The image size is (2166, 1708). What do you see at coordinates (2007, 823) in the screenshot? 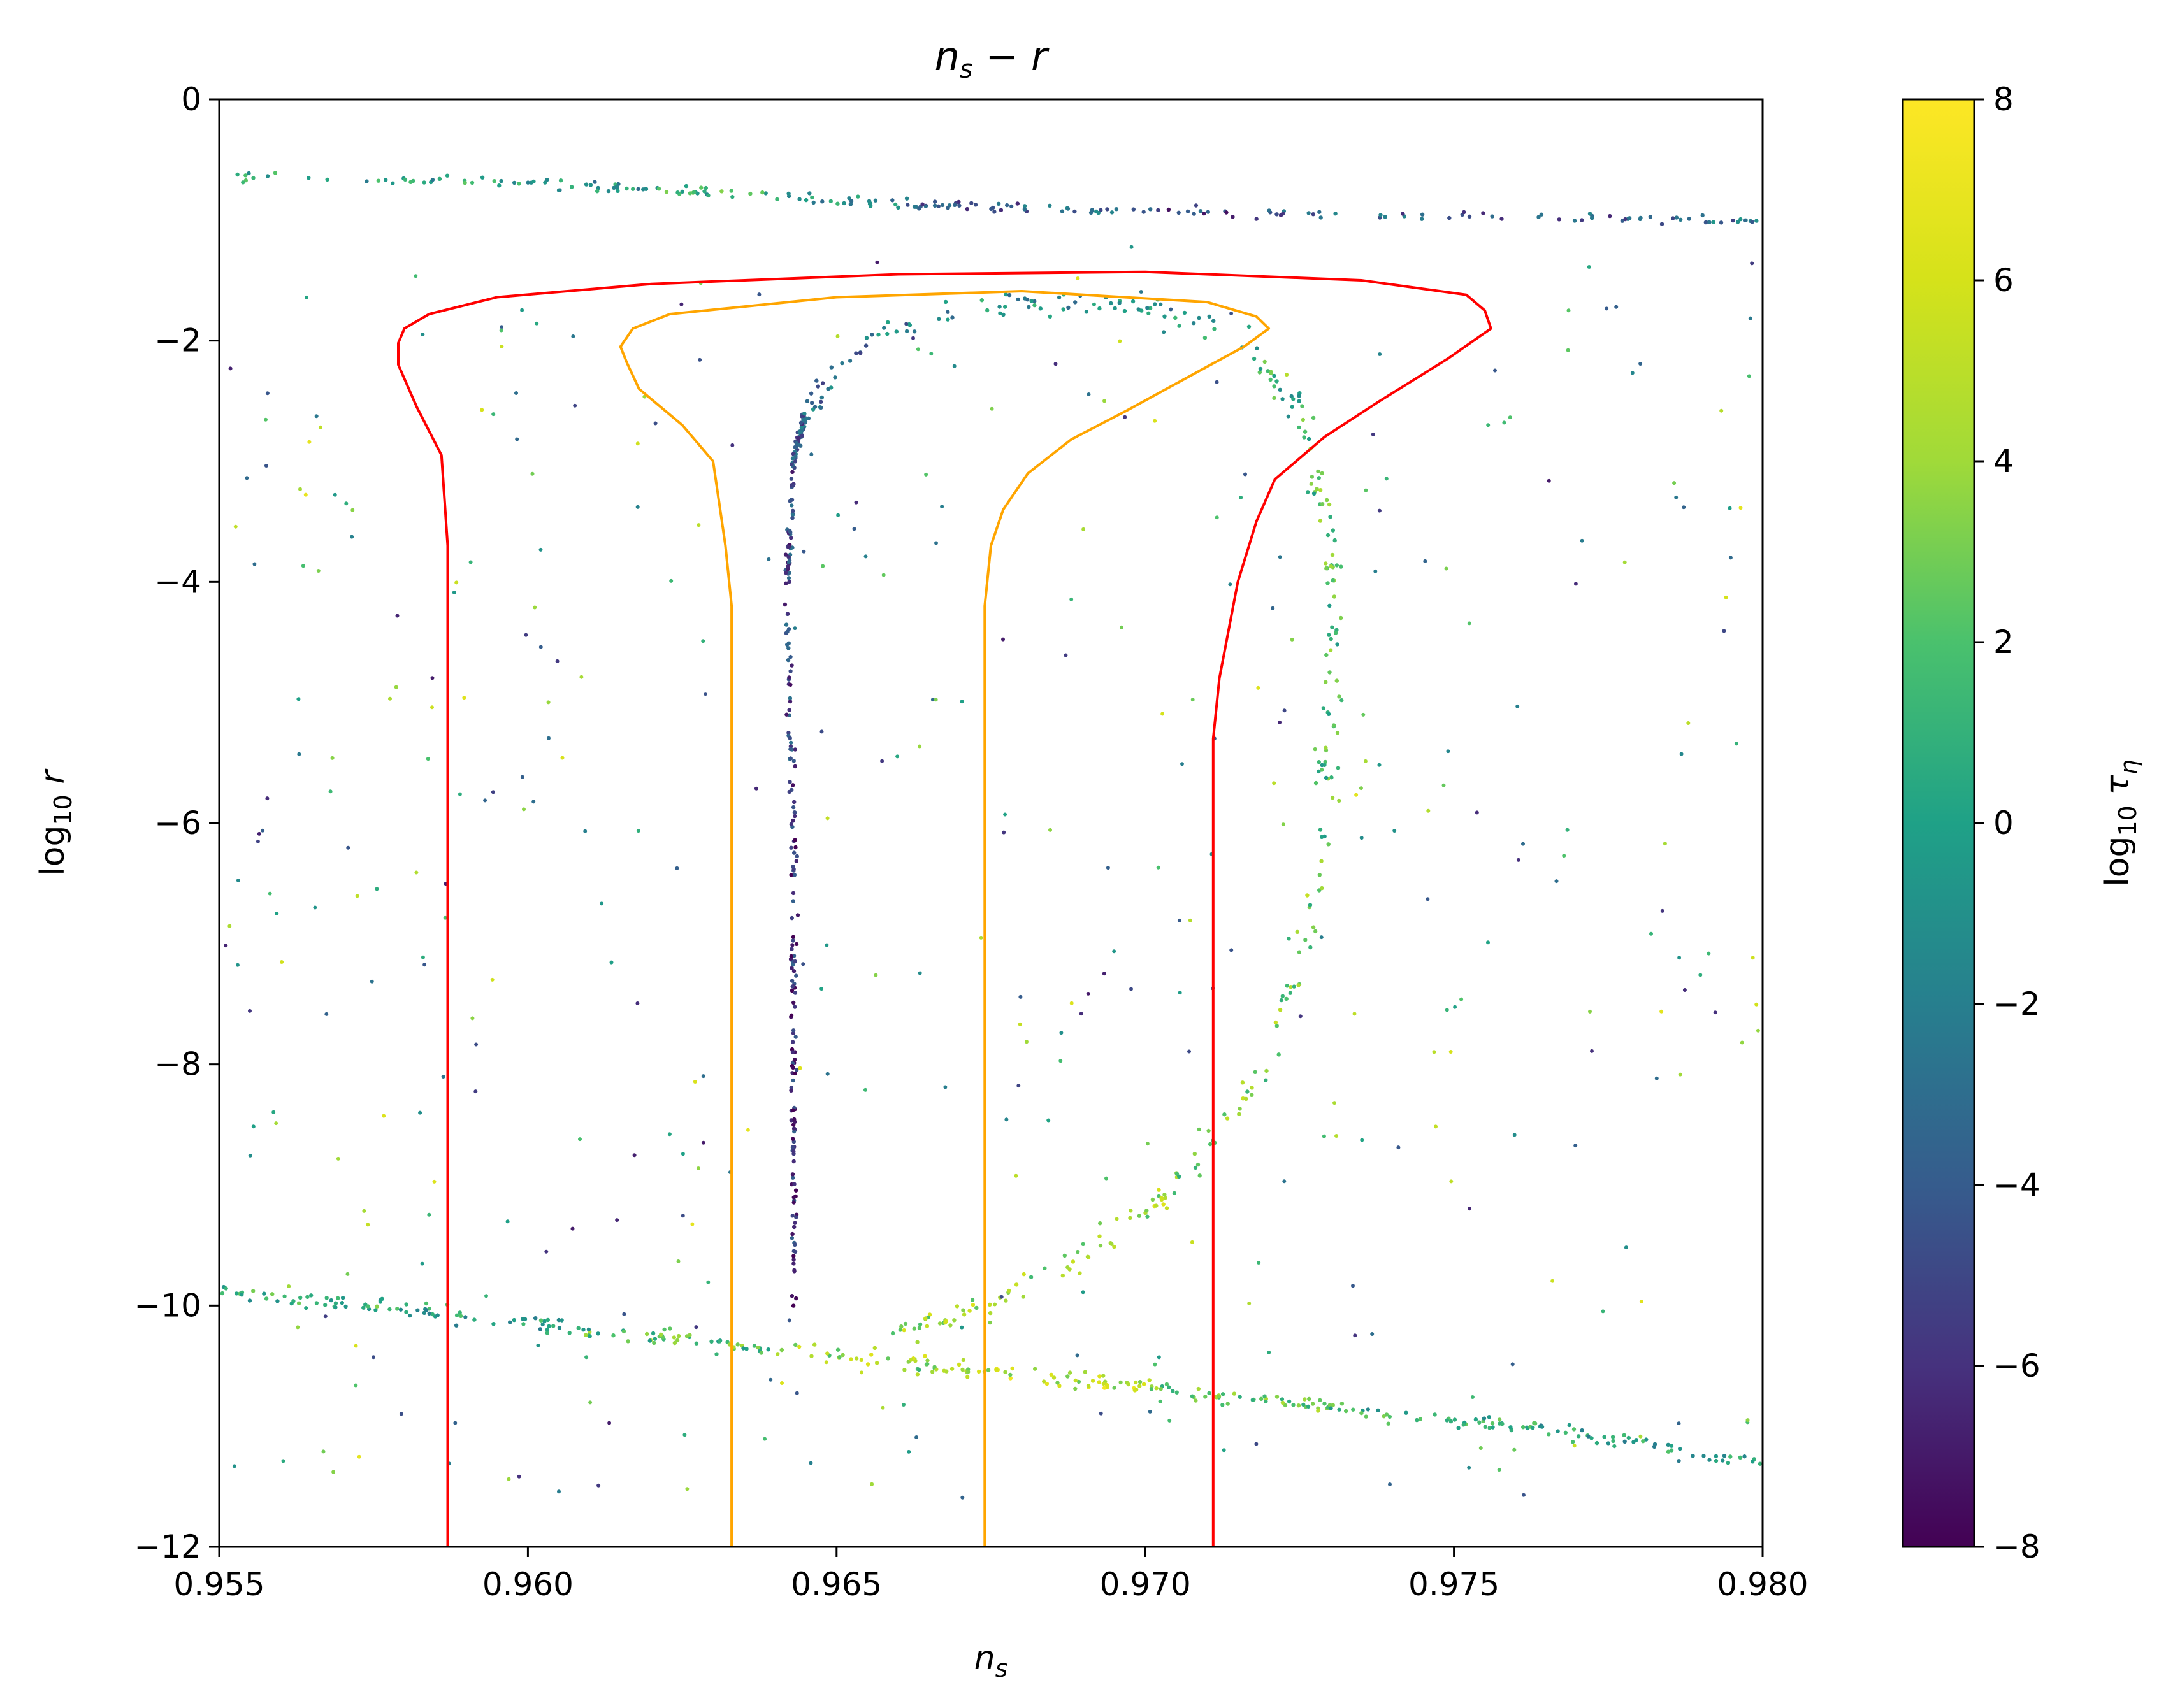
I see `colorbar-ticks: 8 6 4 2 0 −2 −4 −6 −8` at bounding box center [2007, 823].